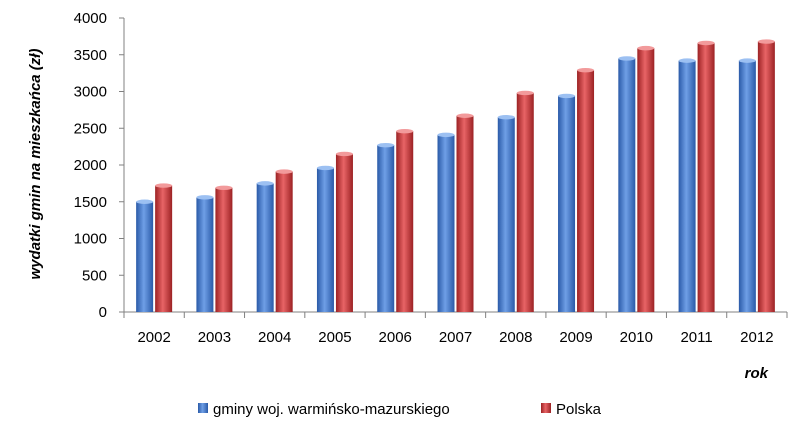 The height and width of the screenshot is (434, 800). What do you see at coordinates (756, 337) in the screenshot?
I see `x-tick-label: 2012` at bounding box center [756, 337].